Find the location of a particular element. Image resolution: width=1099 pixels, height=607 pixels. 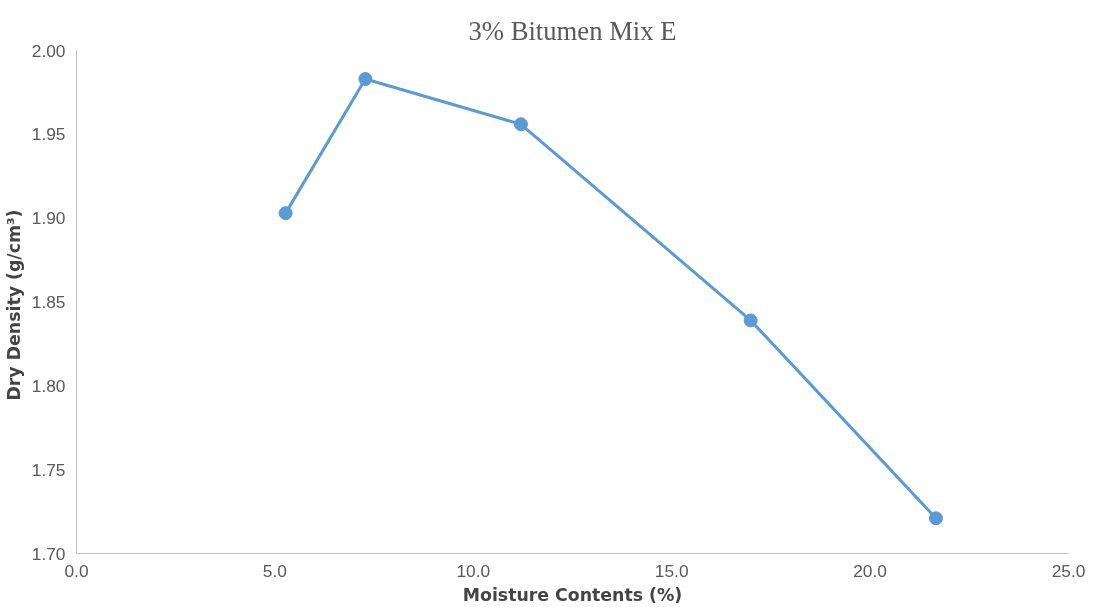

y-axis-title: Dry Density (g/cm³) is located at coordinates (13, 305).